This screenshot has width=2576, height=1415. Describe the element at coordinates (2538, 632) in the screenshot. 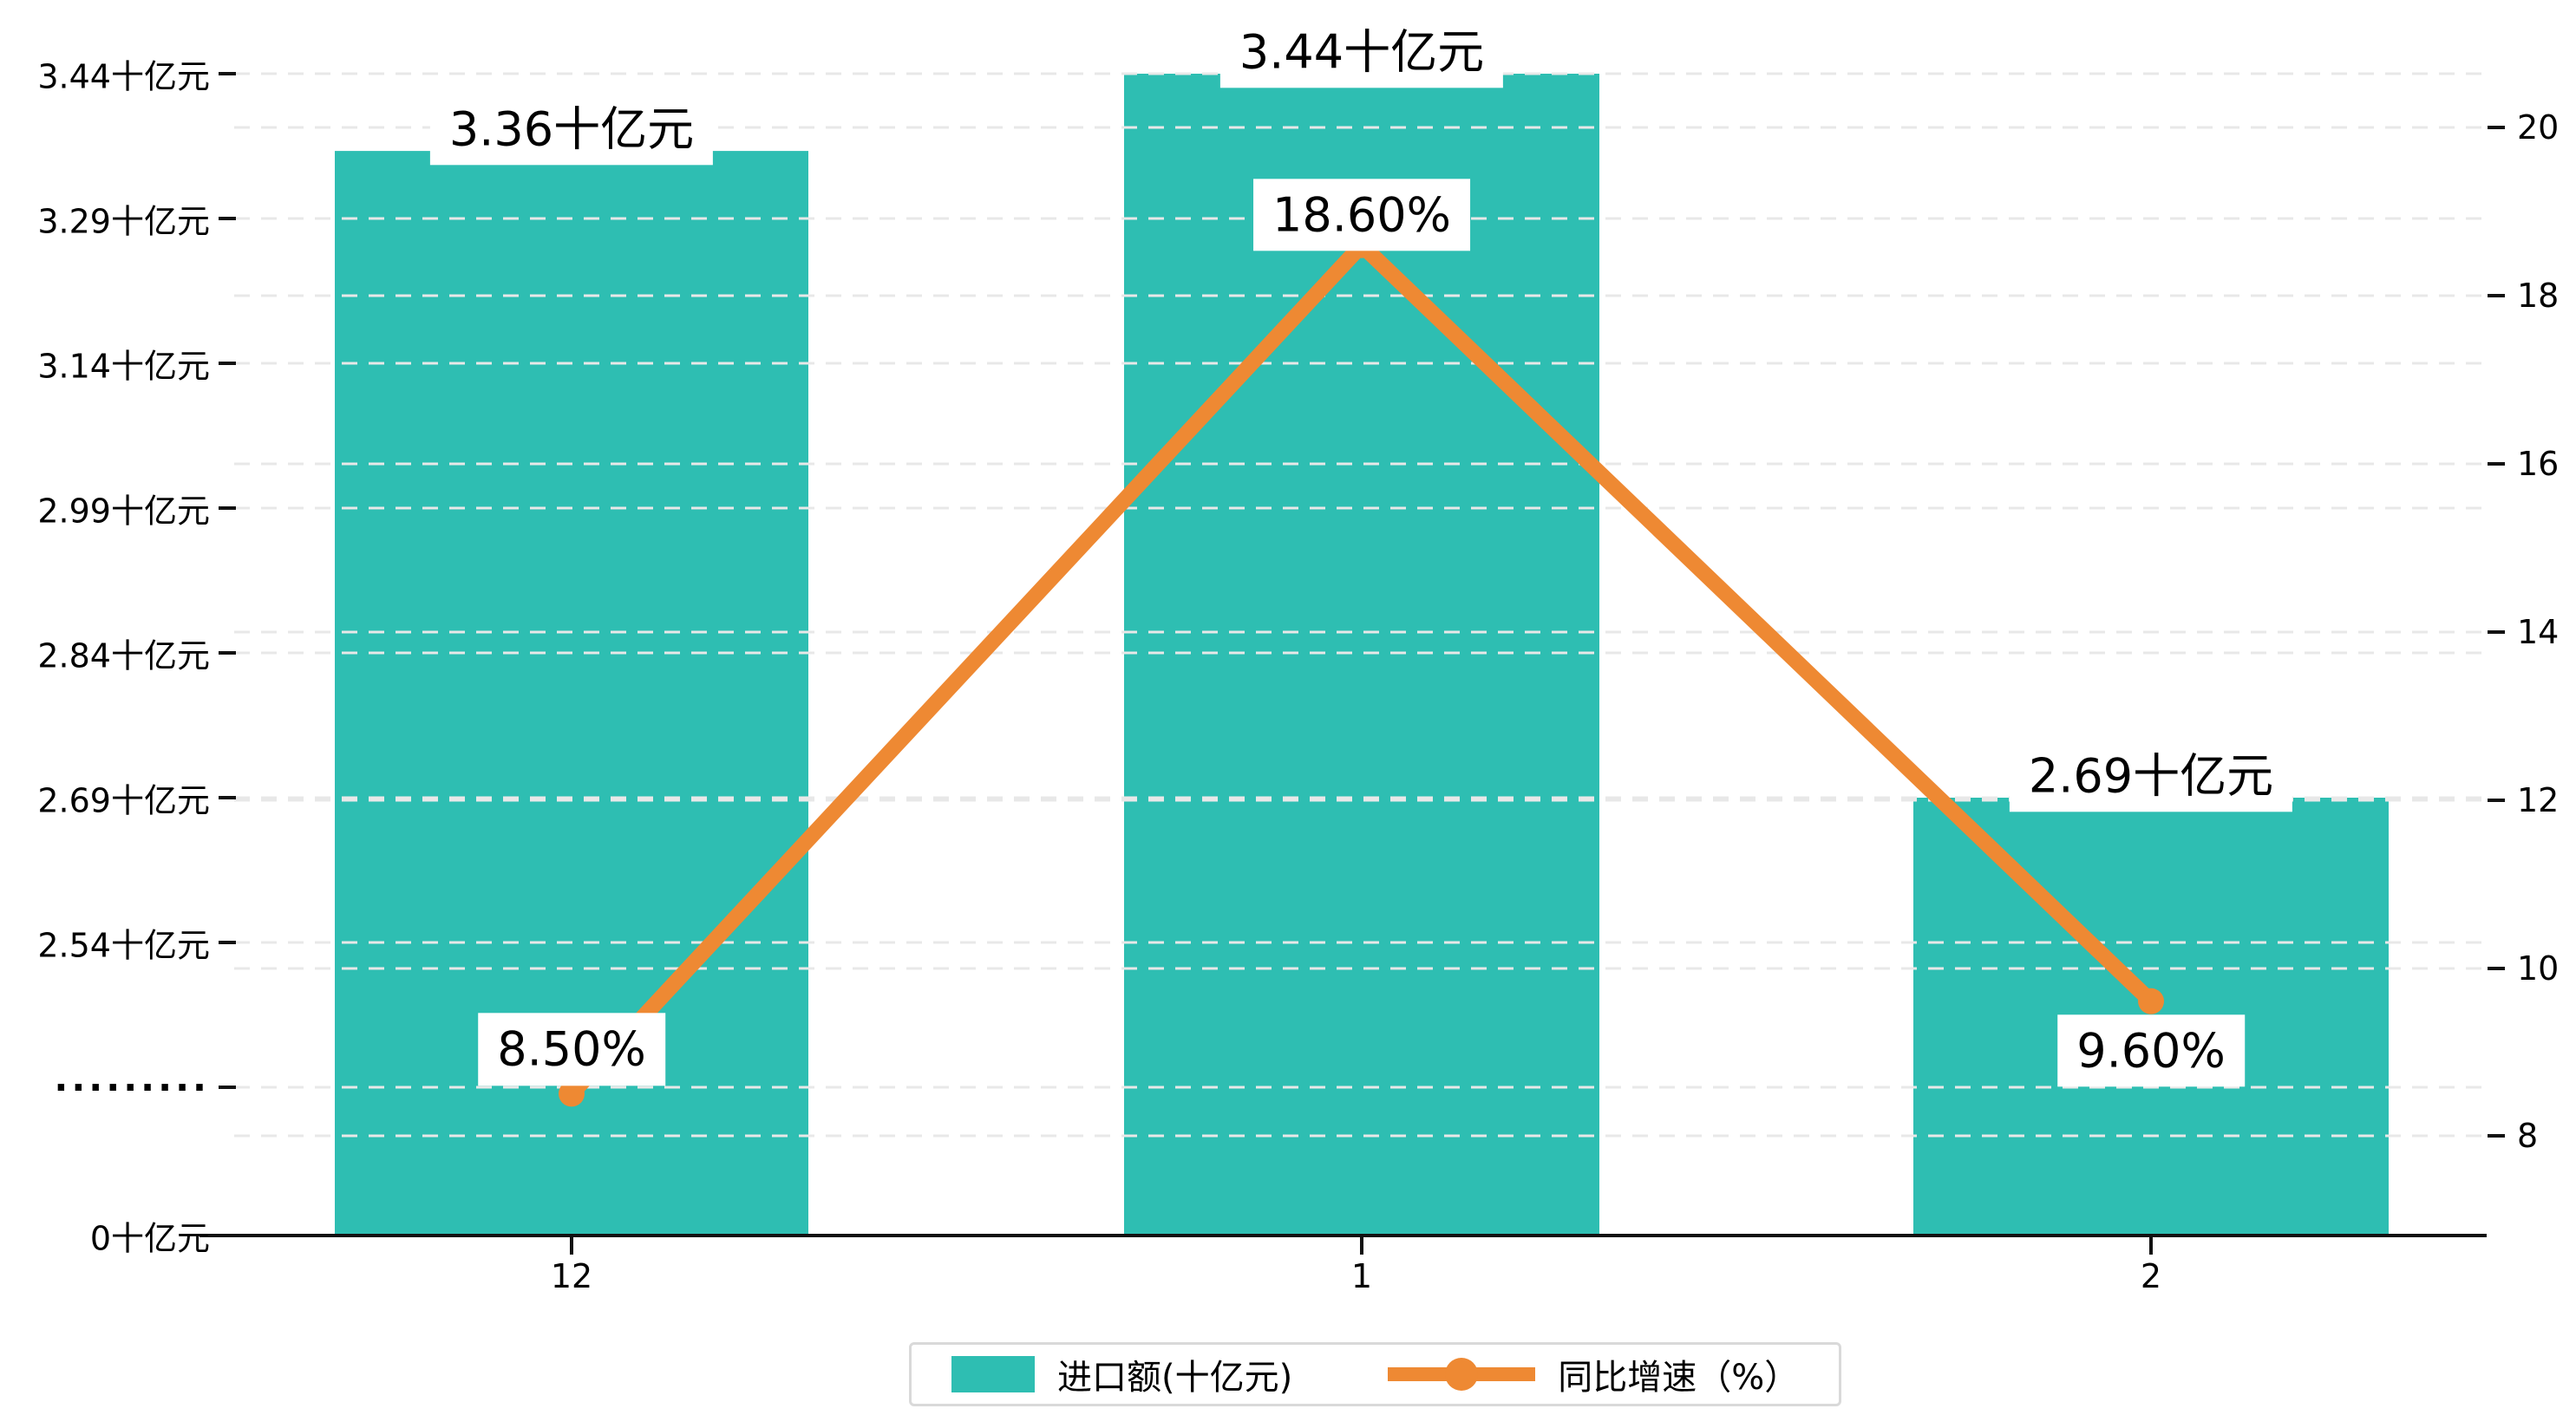

I see `right-axis-tick-label: 14` at that location.